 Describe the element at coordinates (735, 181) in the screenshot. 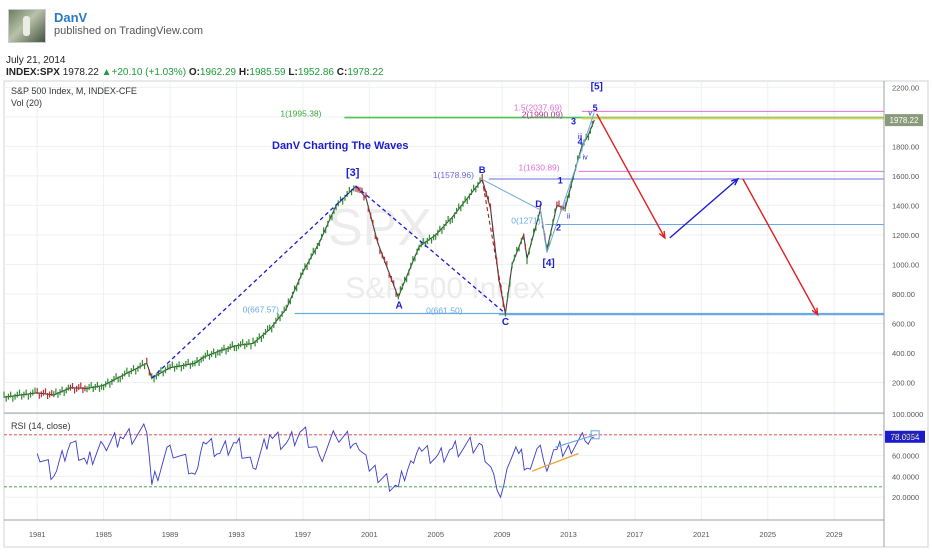

I see `projection-up-arrow-head` at that location.